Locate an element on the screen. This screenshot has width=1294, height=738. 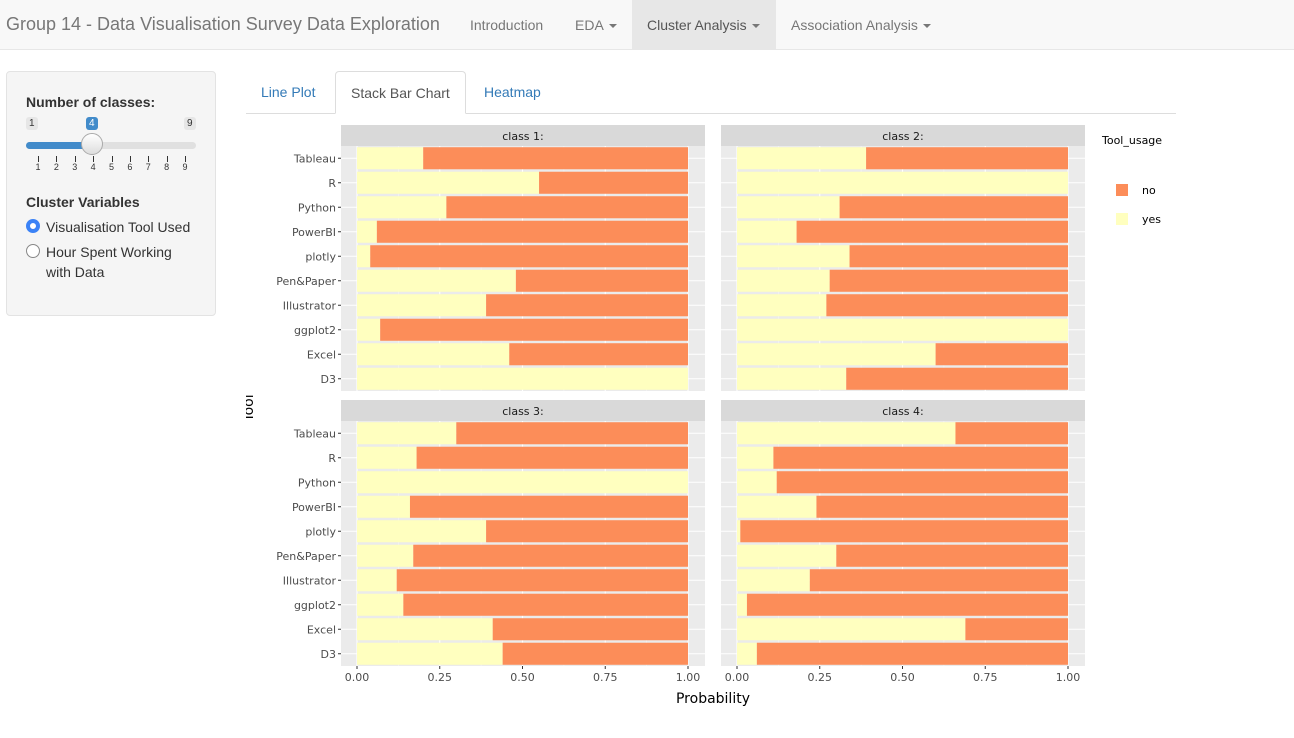
slider-grid-label: 9 is located at coordinates (185, 167).